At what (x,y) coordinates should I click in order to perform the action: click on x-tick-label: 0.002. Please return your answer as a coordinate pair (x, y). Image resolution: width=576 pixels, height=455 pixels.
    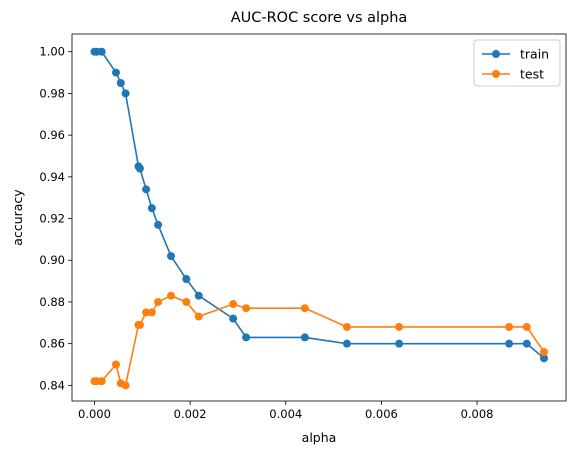
    Looking at the image, I should click on (190, 414).